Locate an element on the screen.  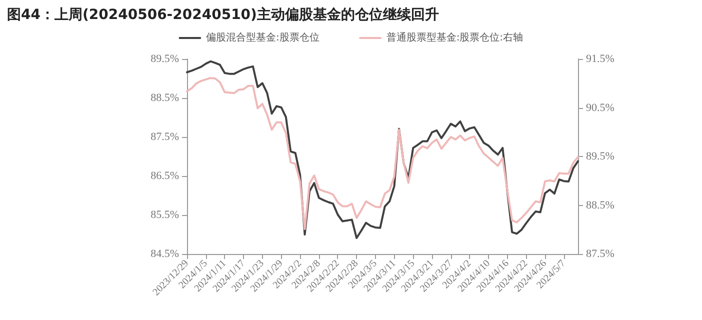
y-tick-label: 86.5% is located at coordinates (164, 176).